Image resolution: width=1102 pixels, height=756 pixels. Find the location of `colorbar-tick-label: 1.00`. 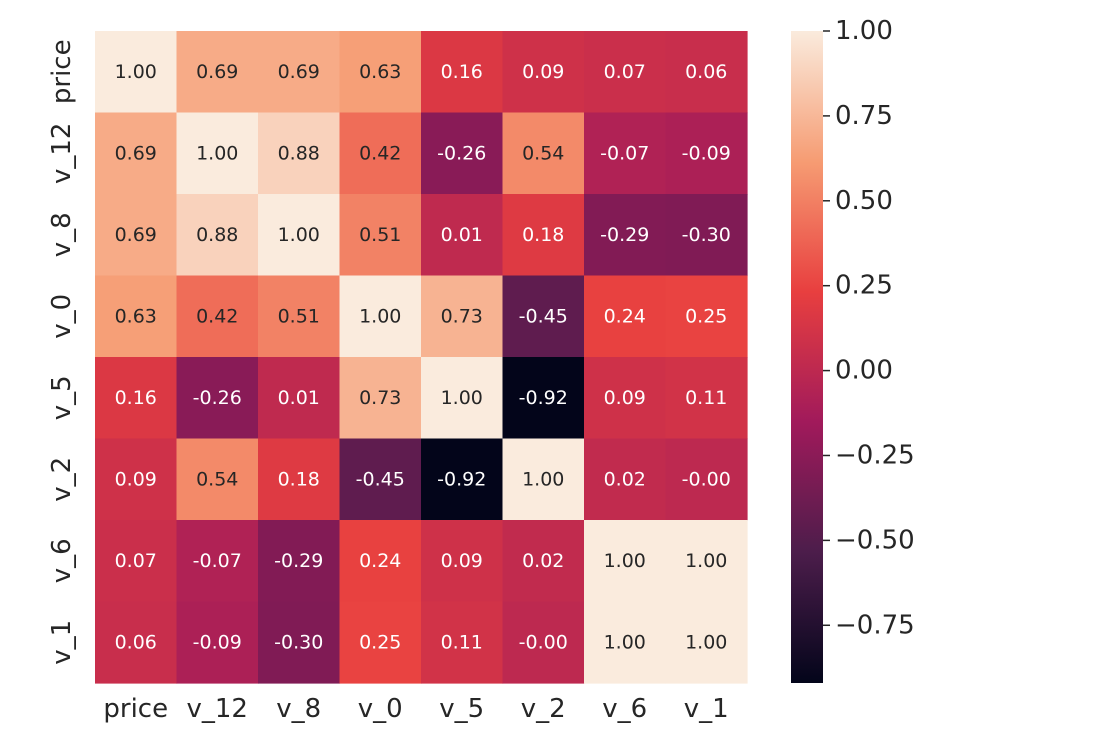

colorbar-tick-label: 1.00 is located at coordinates (864, 31).